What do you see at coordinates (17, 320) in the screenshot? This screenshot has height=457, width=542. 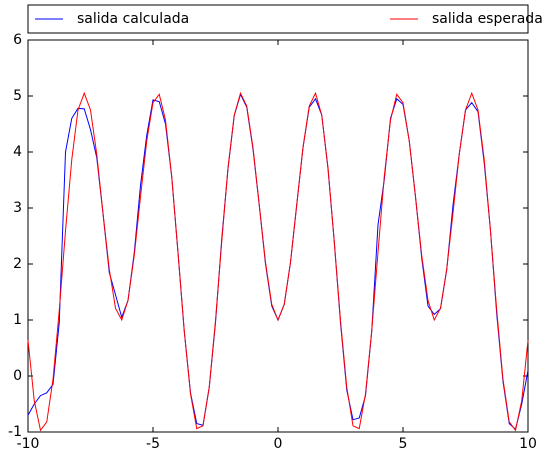 I see `y-tick-label: 1` at bounding box center [17, 320].